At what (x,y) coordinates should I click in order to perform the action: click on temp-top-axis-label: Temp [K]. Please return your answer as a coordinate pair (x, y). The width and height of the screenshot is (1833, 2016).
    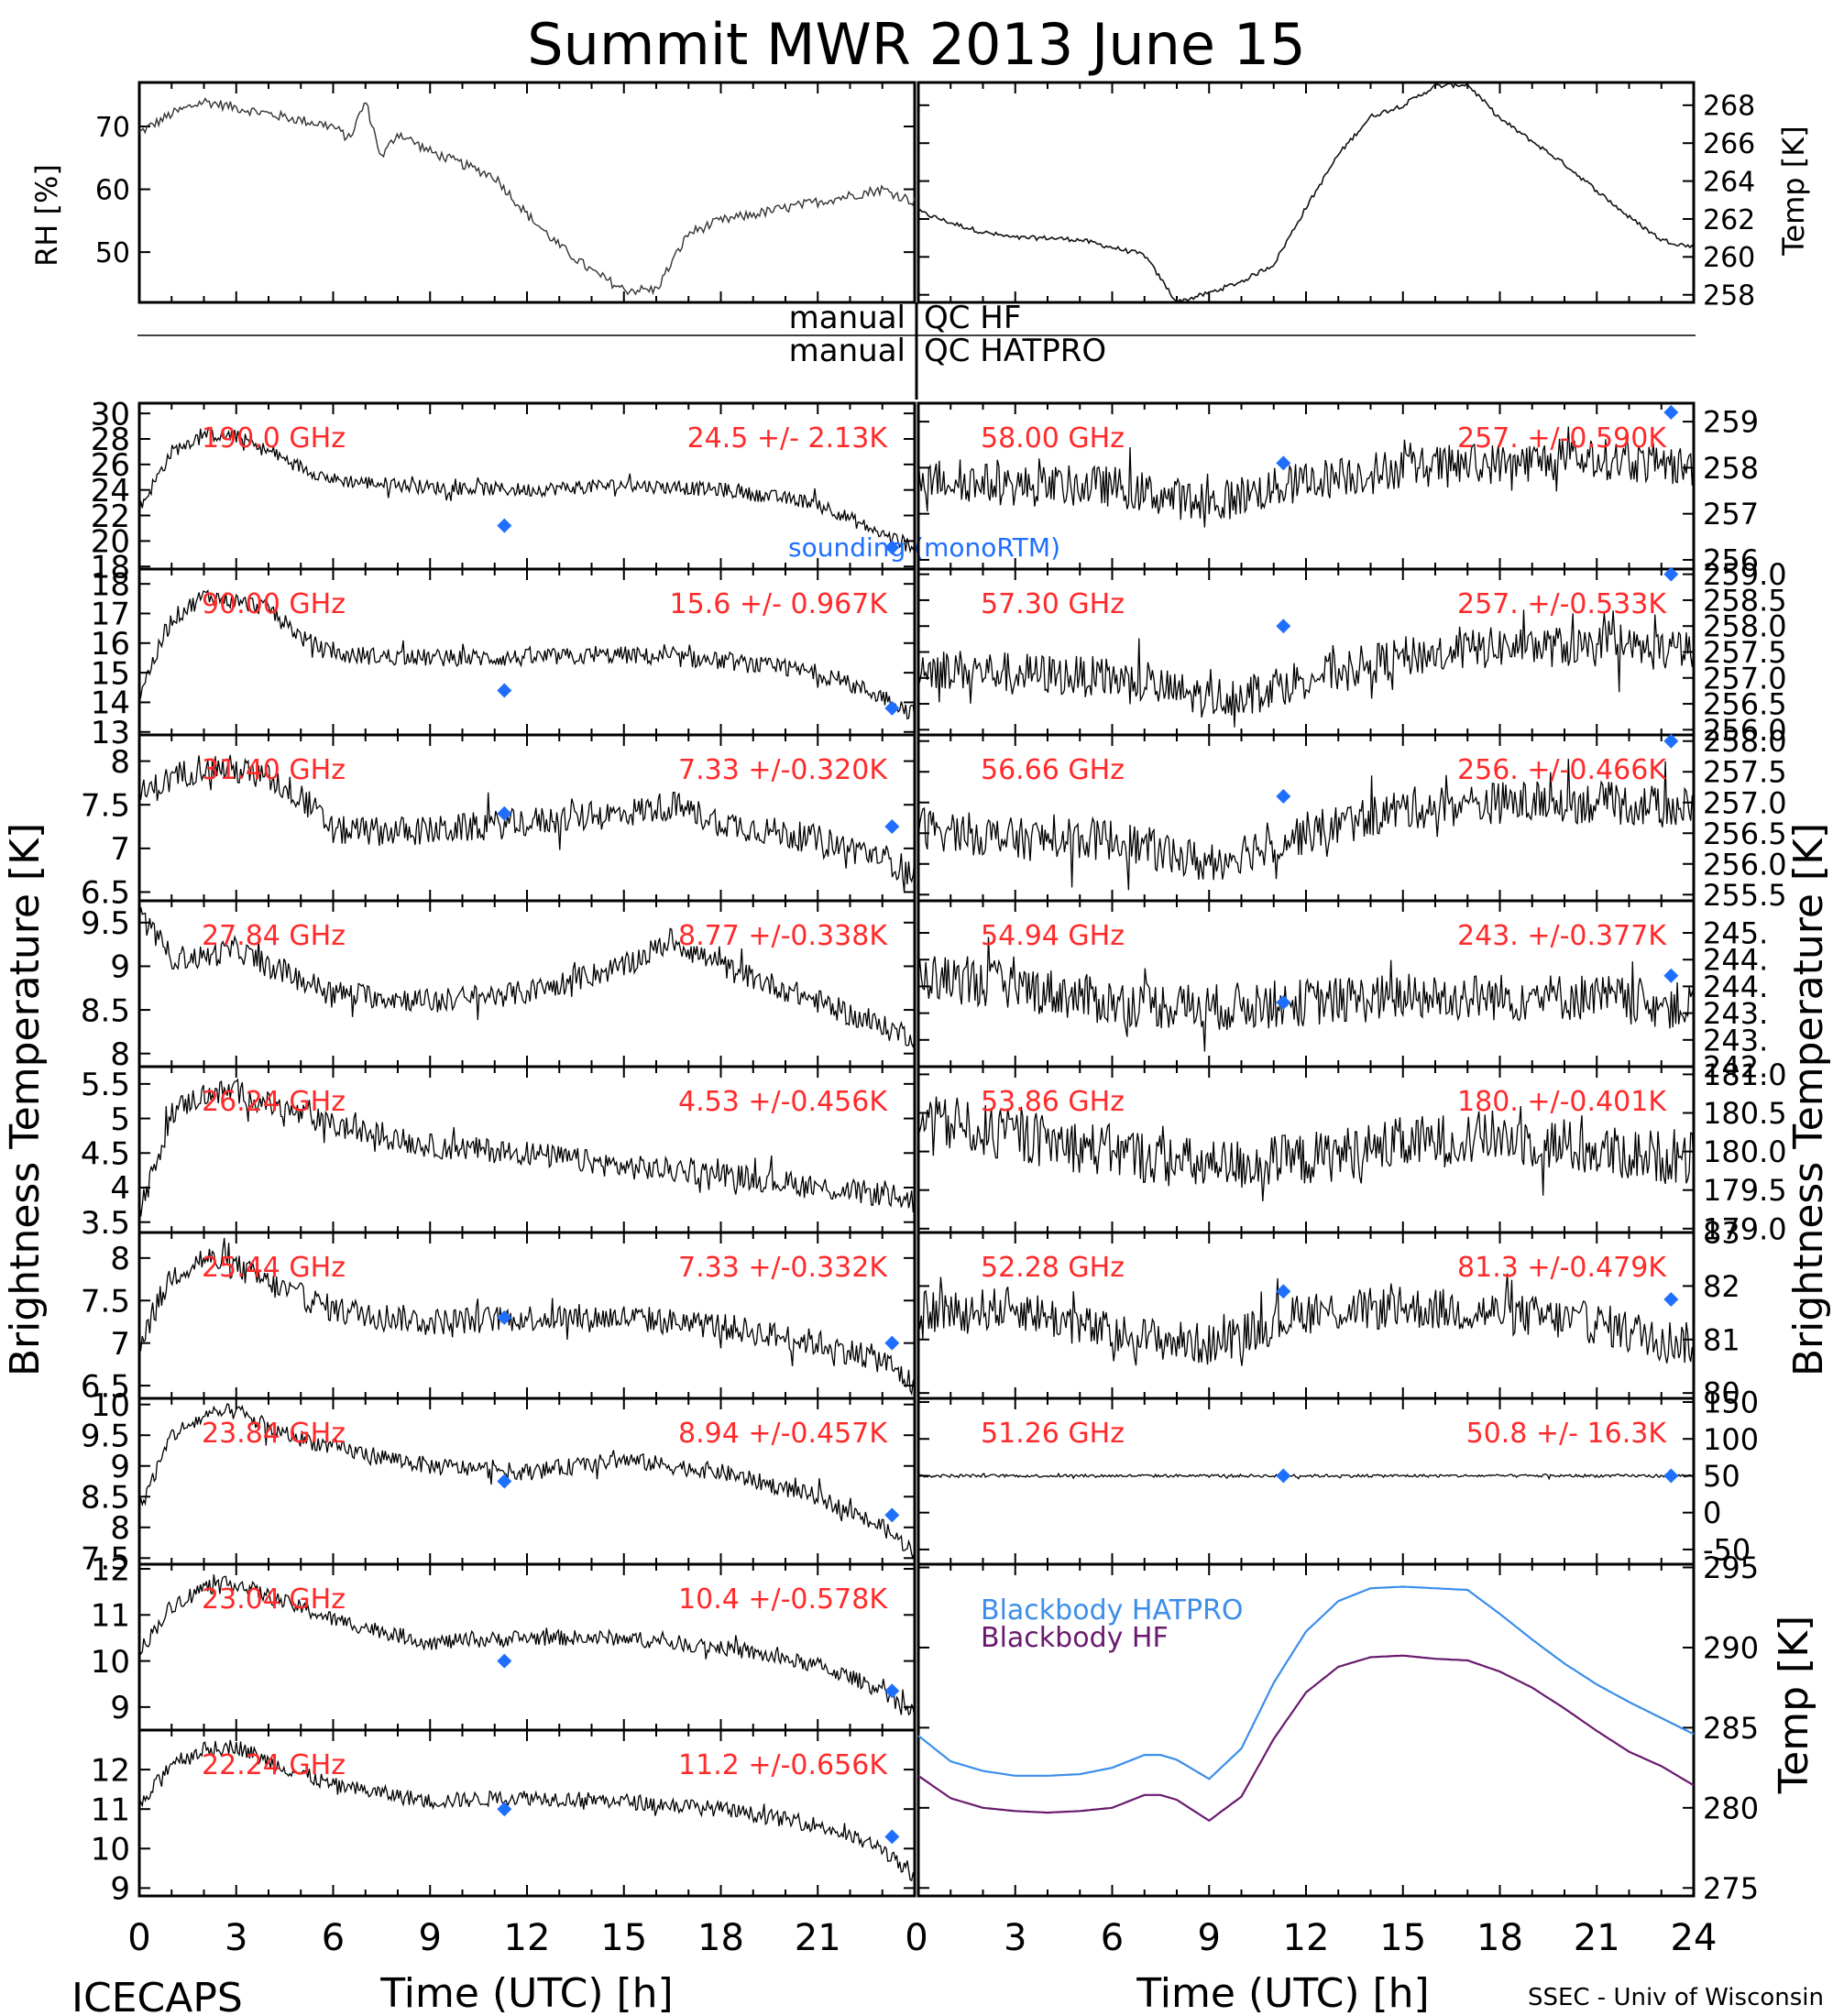
    Looking at the image, I should click on (1793, 191).